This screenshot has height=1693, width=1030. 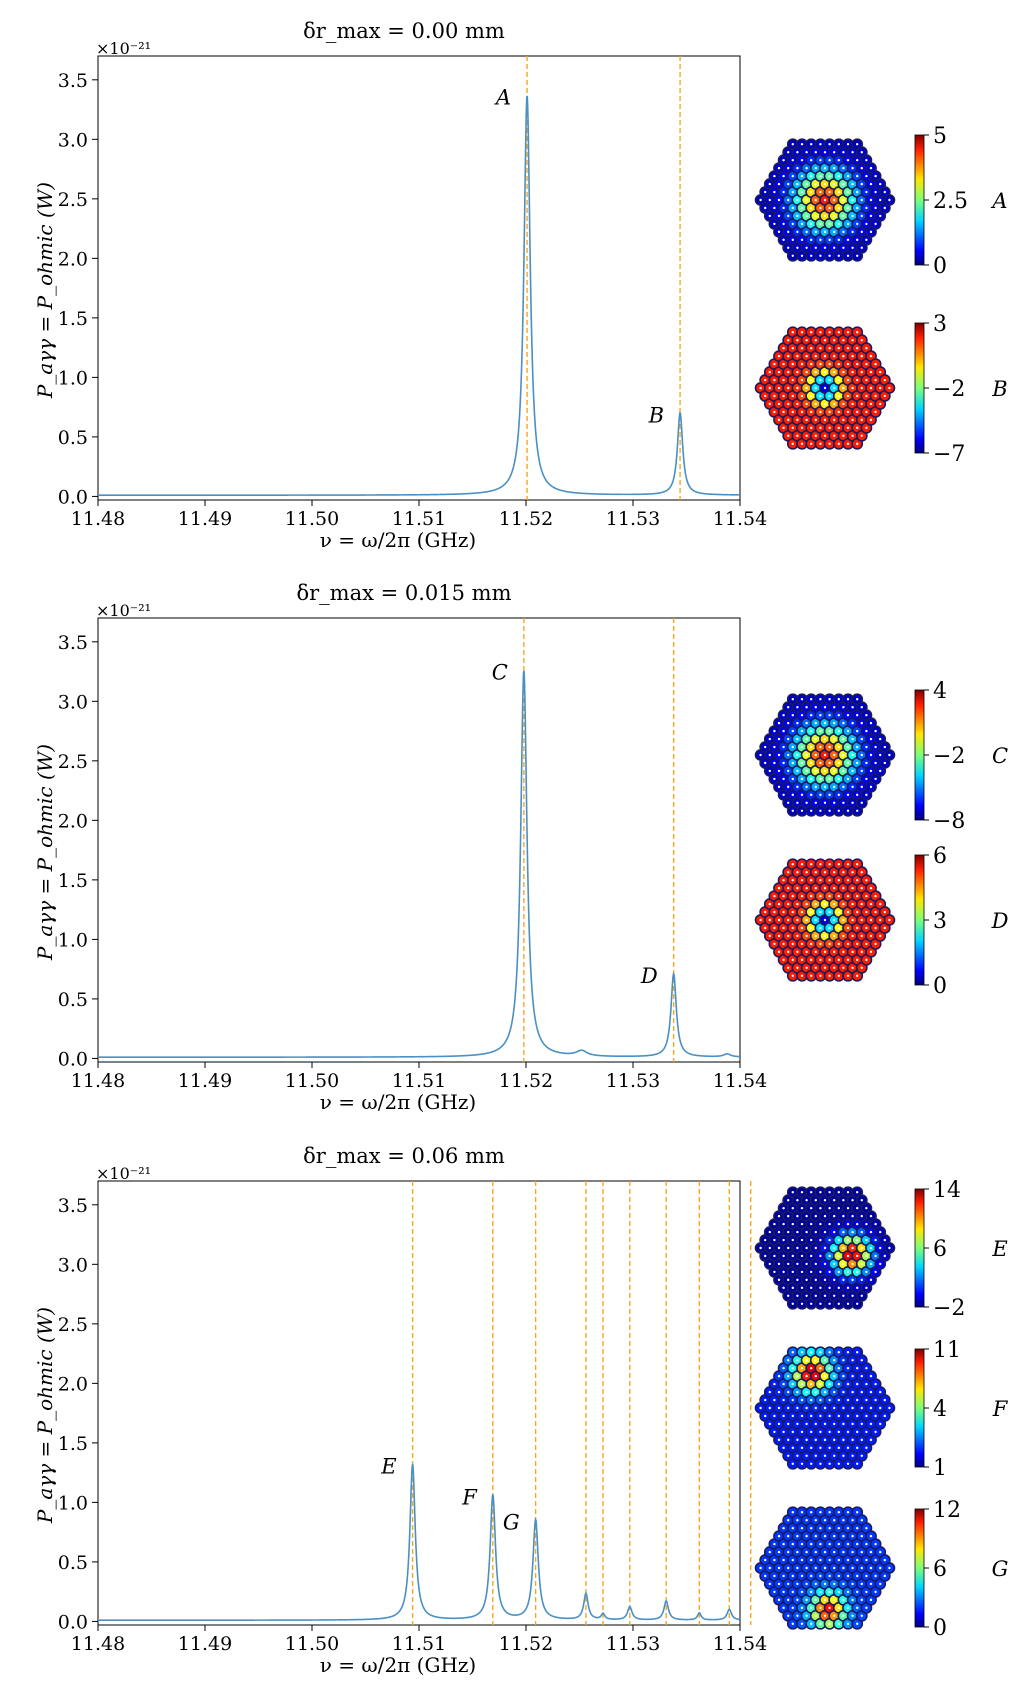 What do you see at coordinates (919, 1248) in the screenshot?
I see `colorbar` at bounding box center [919, 1248].